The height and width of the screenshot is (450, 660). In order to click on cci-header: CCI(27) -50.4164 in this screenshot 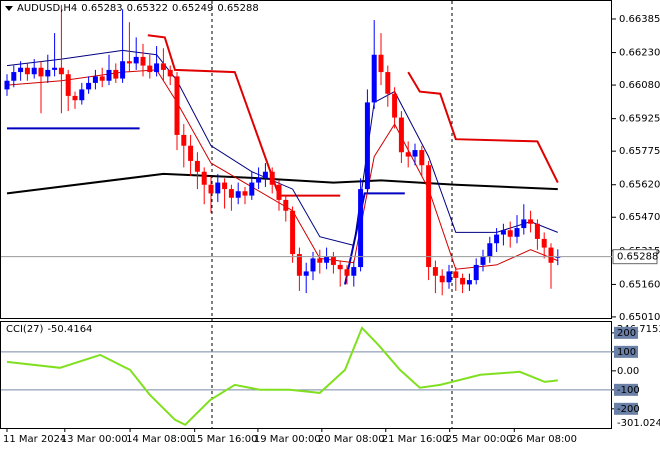, I will do `click(51, 329)`.